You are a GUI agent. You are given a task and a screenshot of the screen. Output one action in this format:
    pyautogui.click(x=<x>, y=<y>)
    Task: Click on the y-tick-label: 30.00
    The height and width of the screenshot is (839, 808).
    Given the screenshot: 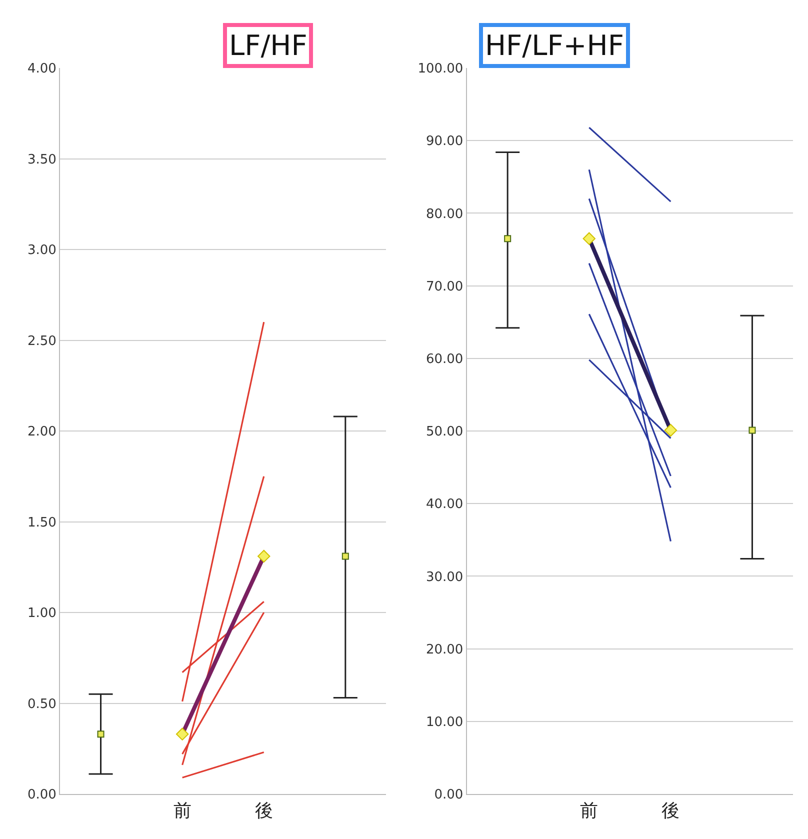 What is the action you would take?
    pyautogui.click(x=445, y=577)
    